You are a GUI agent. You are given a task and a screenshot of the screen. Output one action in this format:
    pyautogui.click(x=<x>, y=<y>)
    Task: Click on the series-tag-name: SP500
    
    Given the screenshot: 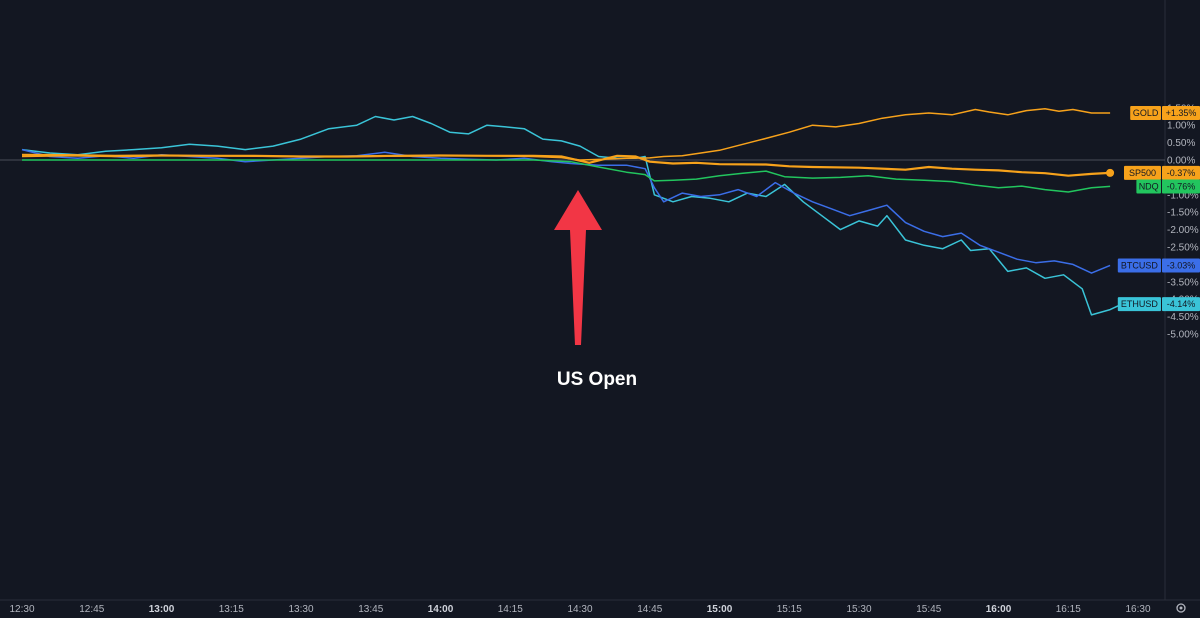 What is the action you would take?
    pyautogui.click(x=1142, y=173)
    